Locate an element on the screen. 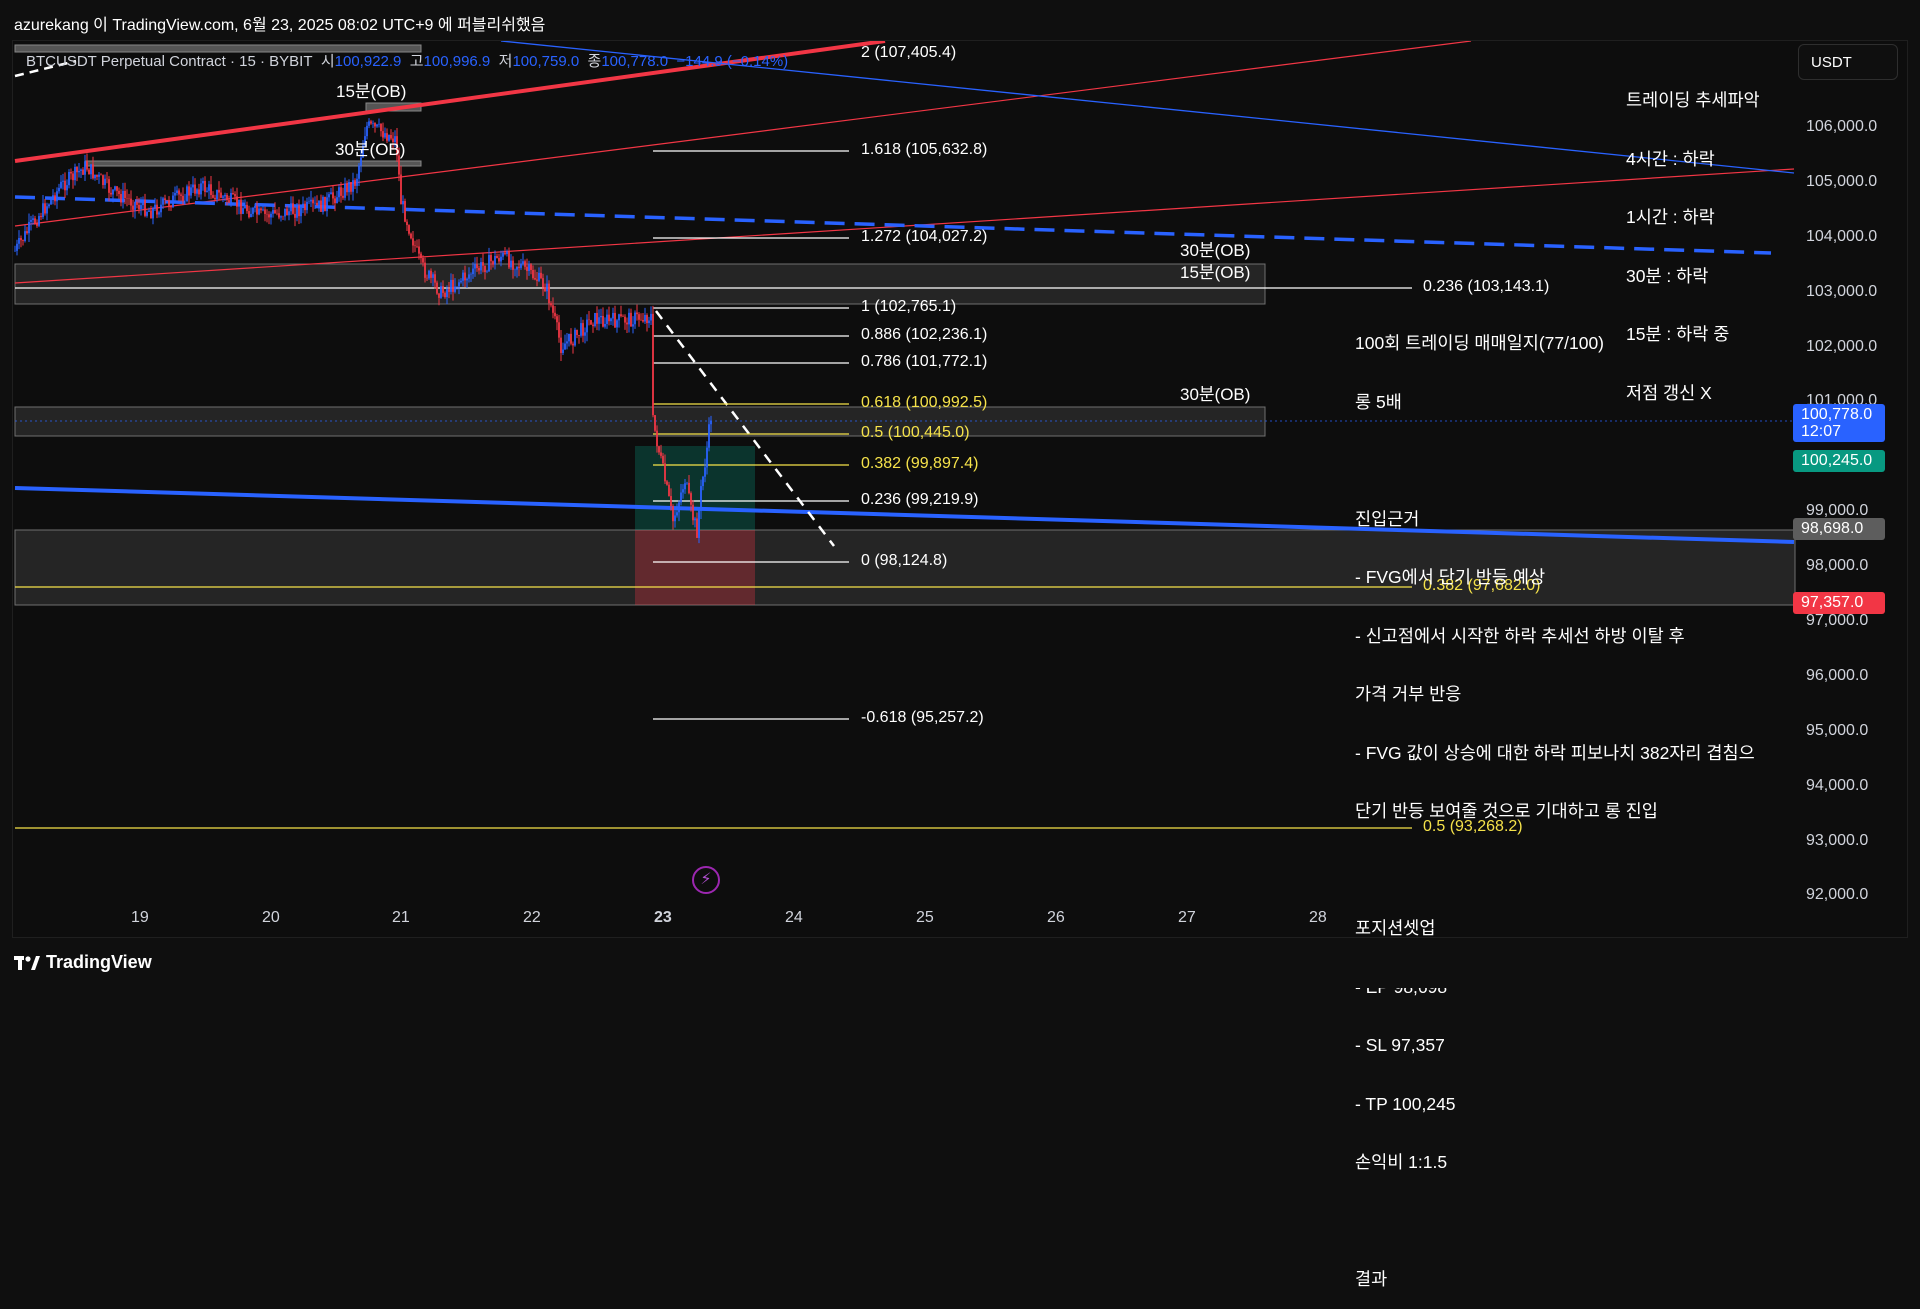 The width and height of the screenshot is (1920, 1309). fib-level-label: 0.886 (102,236.1) is located at coordinates (924, 334).